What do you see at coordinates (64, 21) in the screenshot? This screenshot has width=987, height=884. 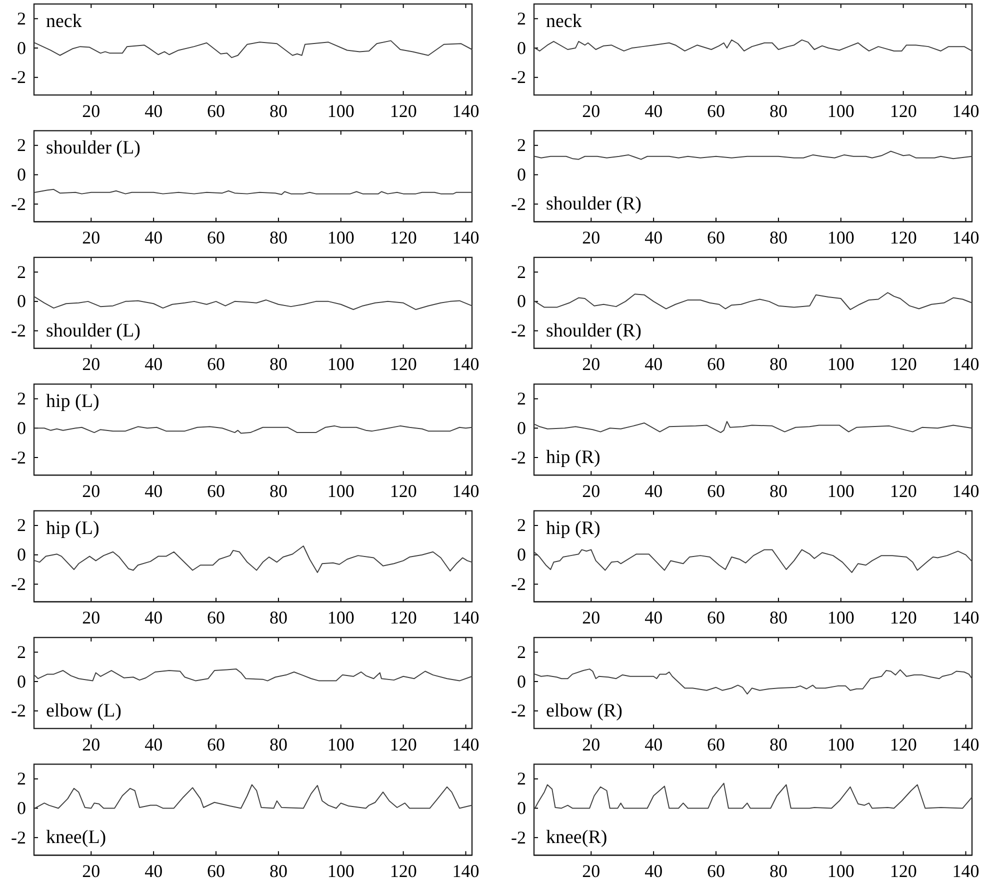 I see `series-label: neck` at bounding box center [64, 21].